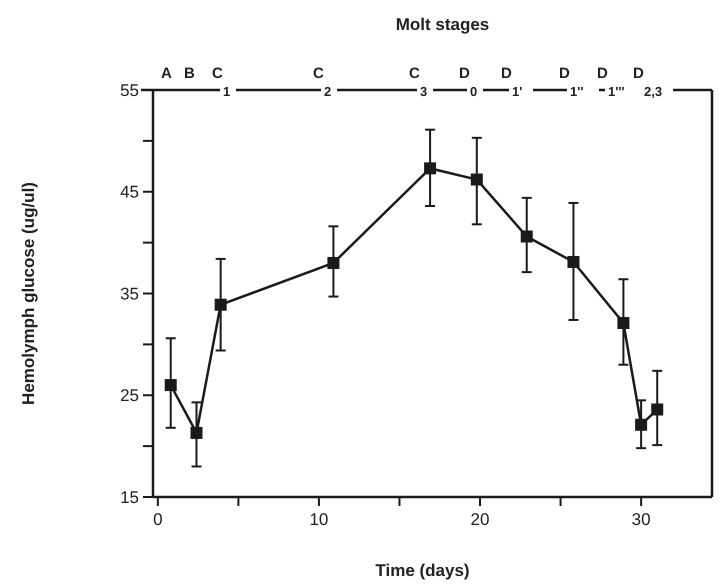 The width and height of the screenshot is (720, 586). Describe the element at coordinates (468, 82) in the screenshot. I see `annotation: D0` at that location.